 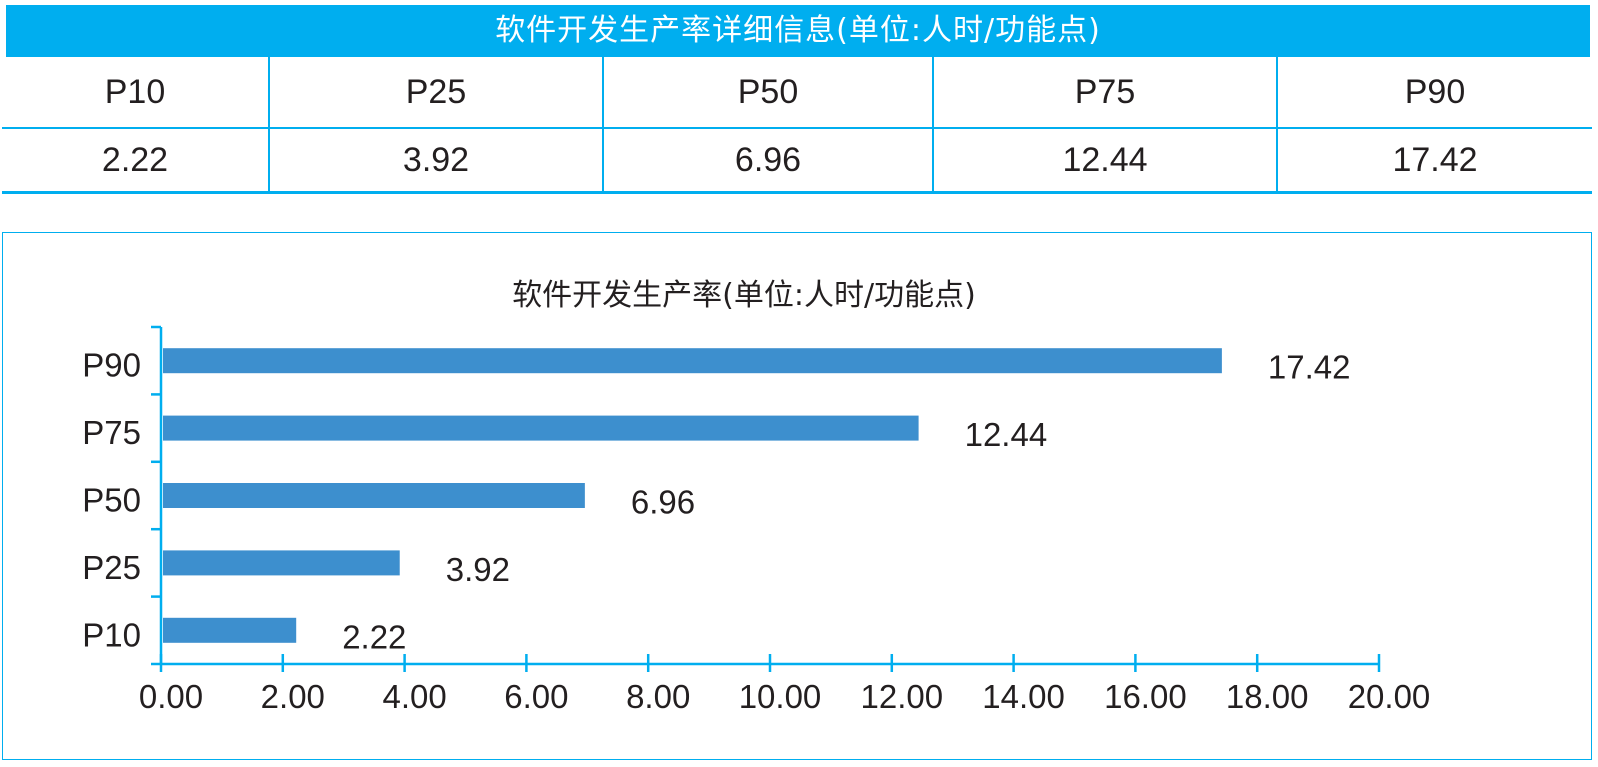 I want to click on table-value-cell: 17.42, so click(x=1435, y=161).